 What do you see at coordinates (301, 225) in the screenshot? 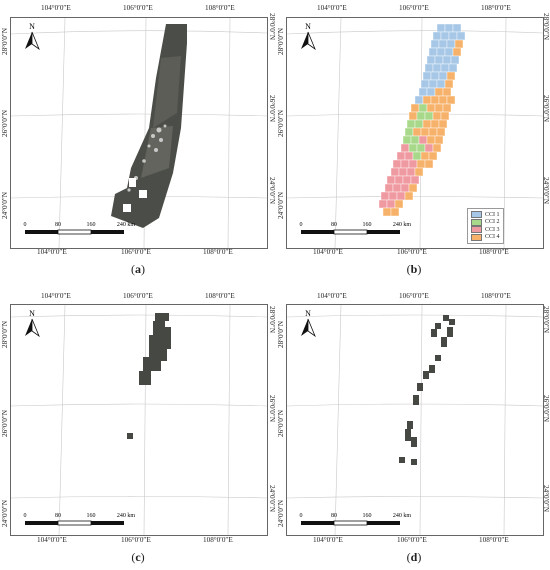
I see `svg-text: 0` at bounding box center [301, 225].